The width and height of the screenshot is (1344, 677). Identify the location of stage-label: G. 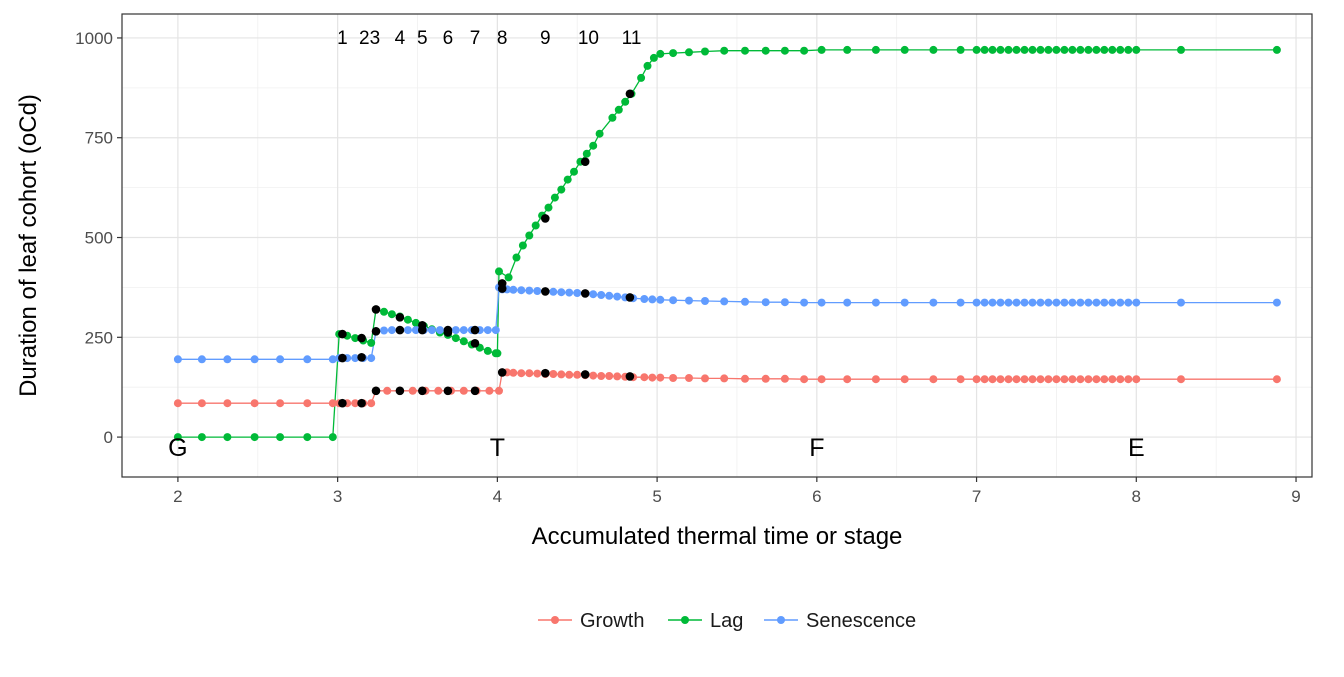
(177, 448).